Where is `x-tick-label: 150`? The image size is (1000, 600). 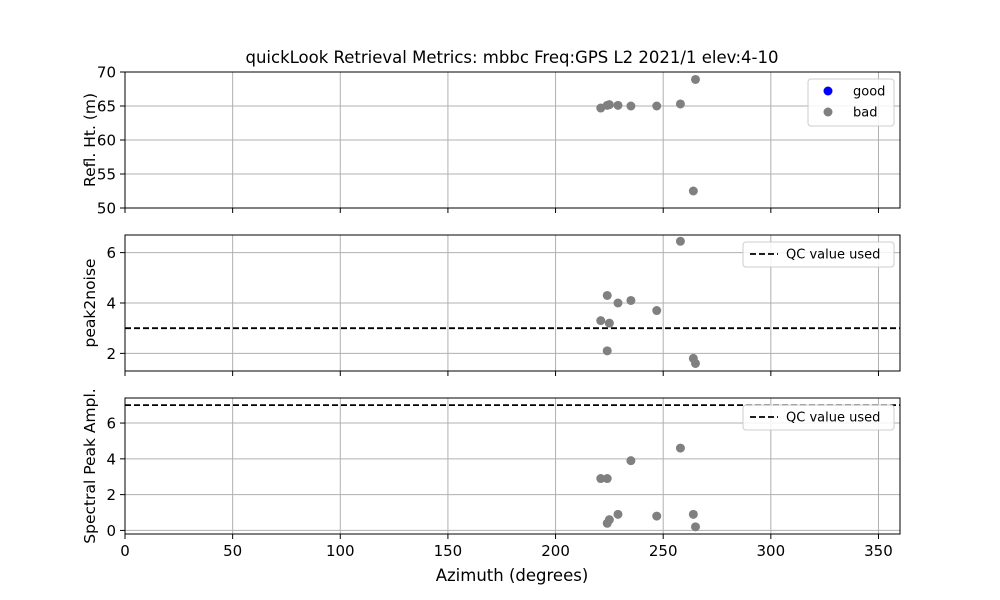 x-tick-label: 150 is located at coordinates (448, 551).